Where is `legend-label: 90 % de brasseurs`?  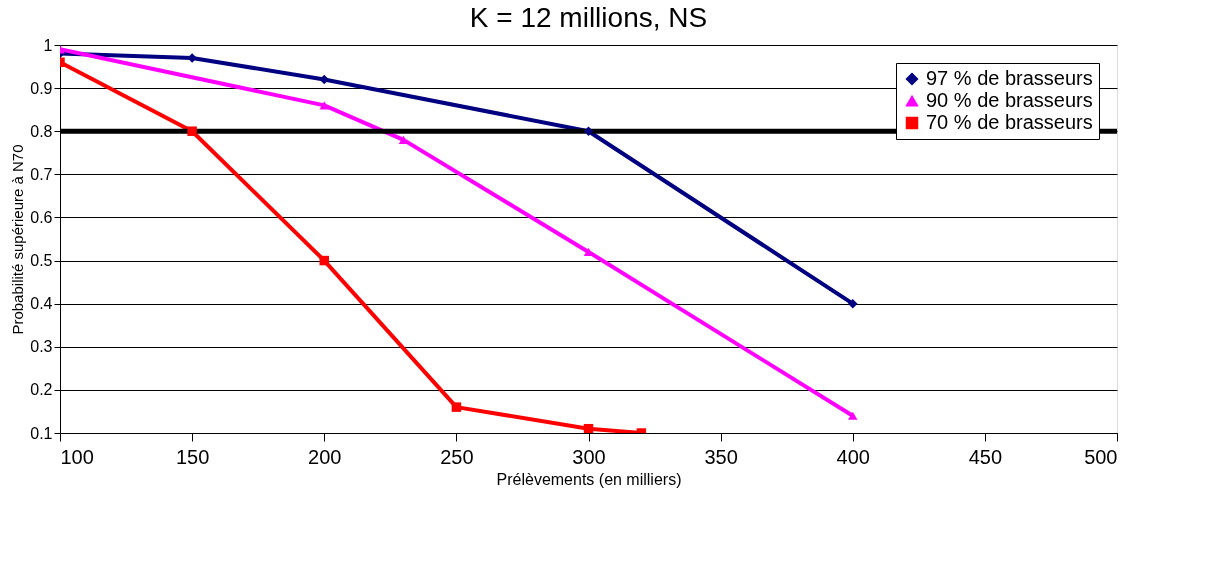
legend-label: 90 % de brasseurs is located at coordinates (1009, 100).